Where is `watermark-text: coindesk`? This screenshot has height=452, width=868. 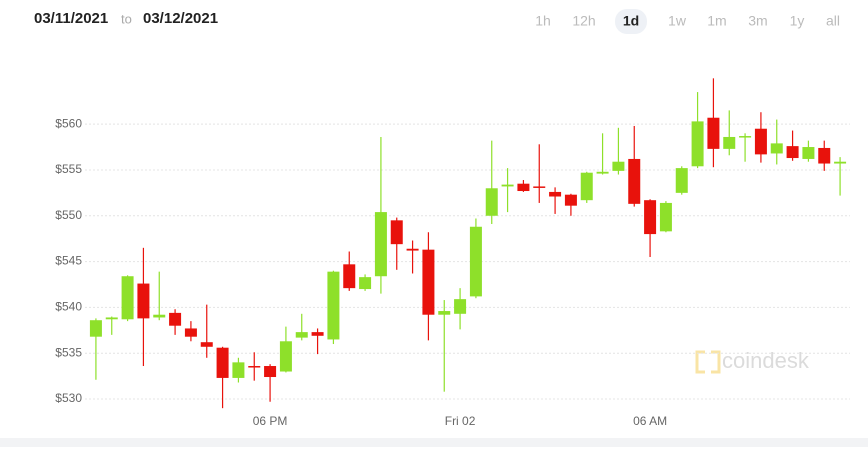
watermark-text: coindesk is located at coordinates (766, 360).